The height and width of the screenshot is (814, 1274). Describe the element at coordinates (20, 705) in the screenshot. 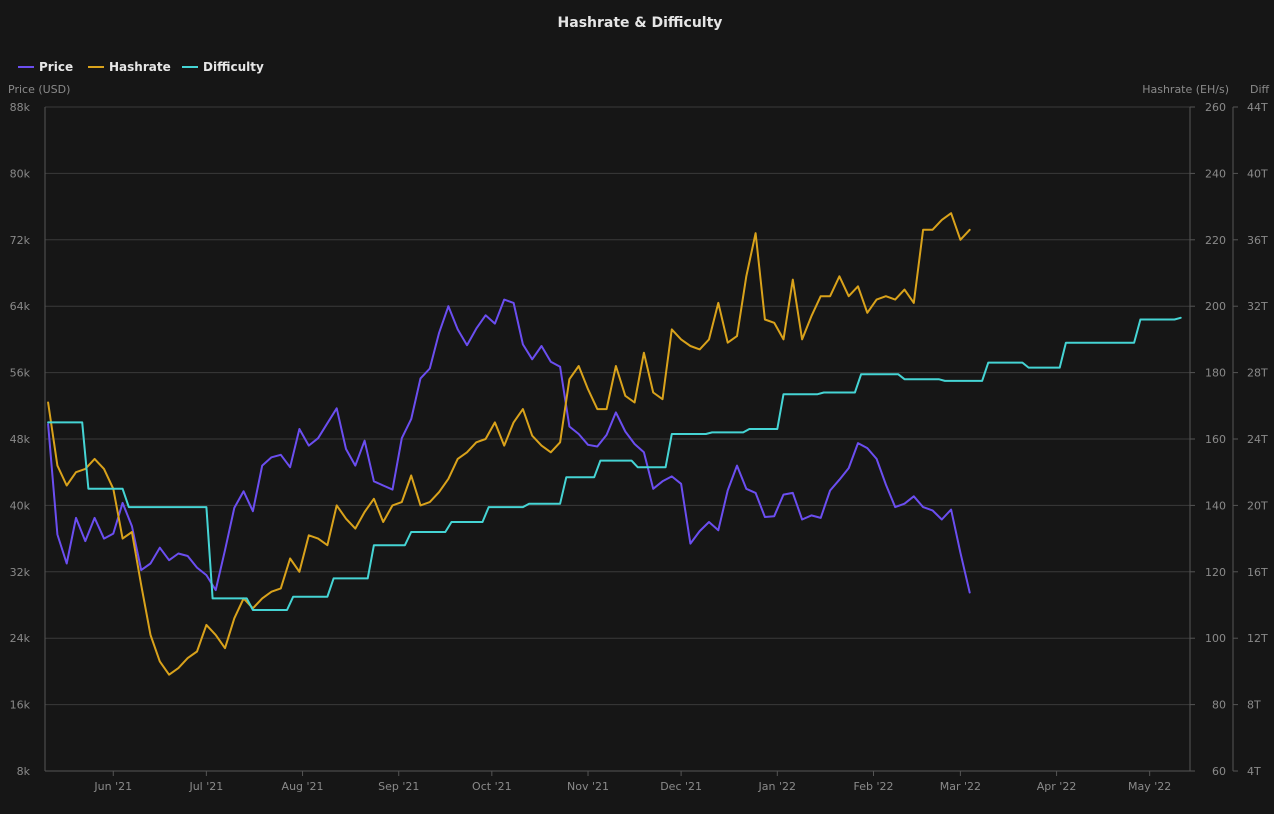

I see `price-tick-label: 16k` at that location.